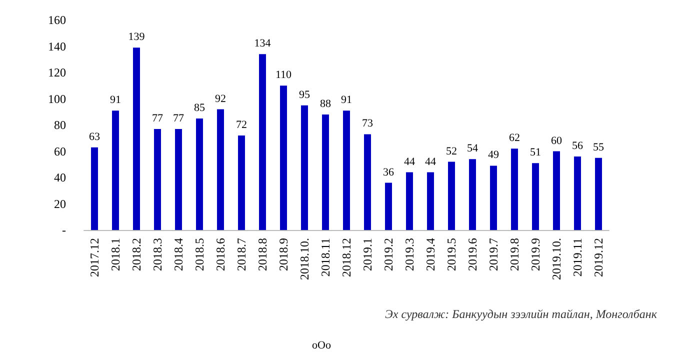 The height and width of the screenshot is (358, 679). Describe the element at coordinates (409, 254) in the screenshot. I see `x-tick-label: 2019.3` at that location.